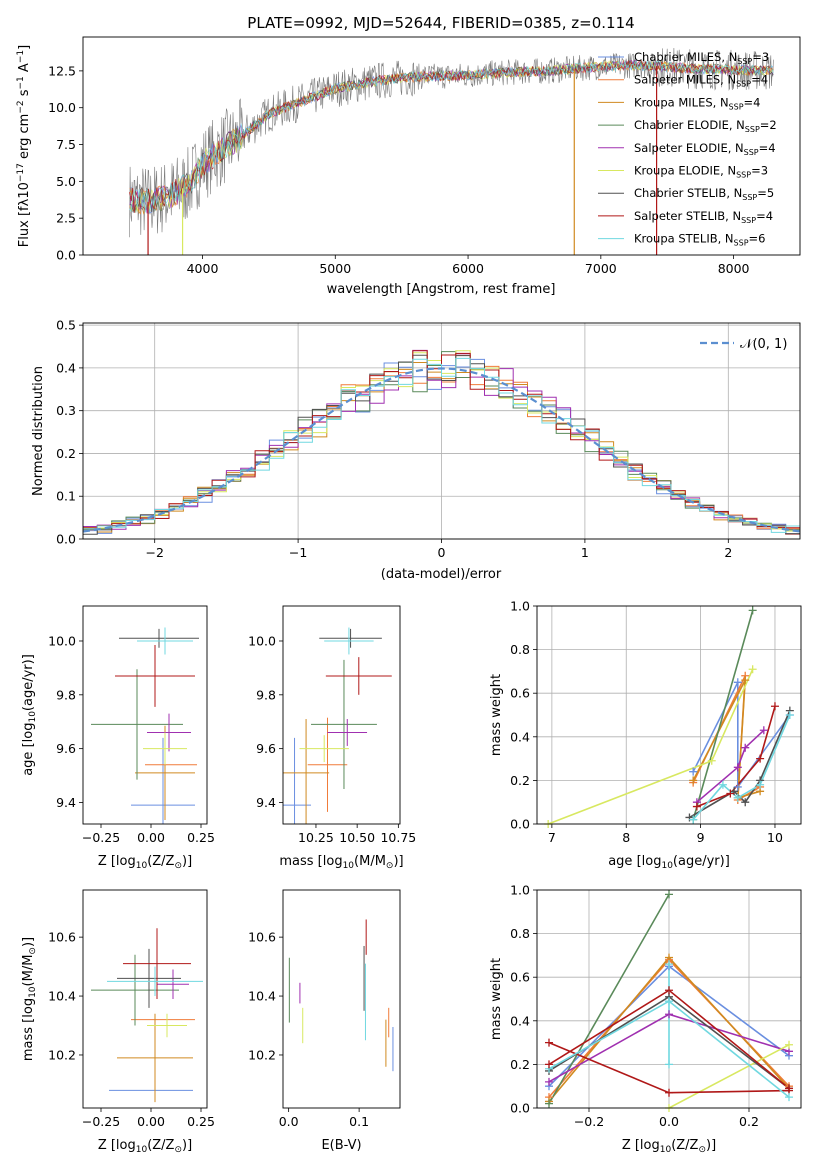  What do you see at coordinates (763, 344) in the screenshot?
I see `gaussian-legend-label: 𝒩(0, 1)` at bounding box center [763, 344].